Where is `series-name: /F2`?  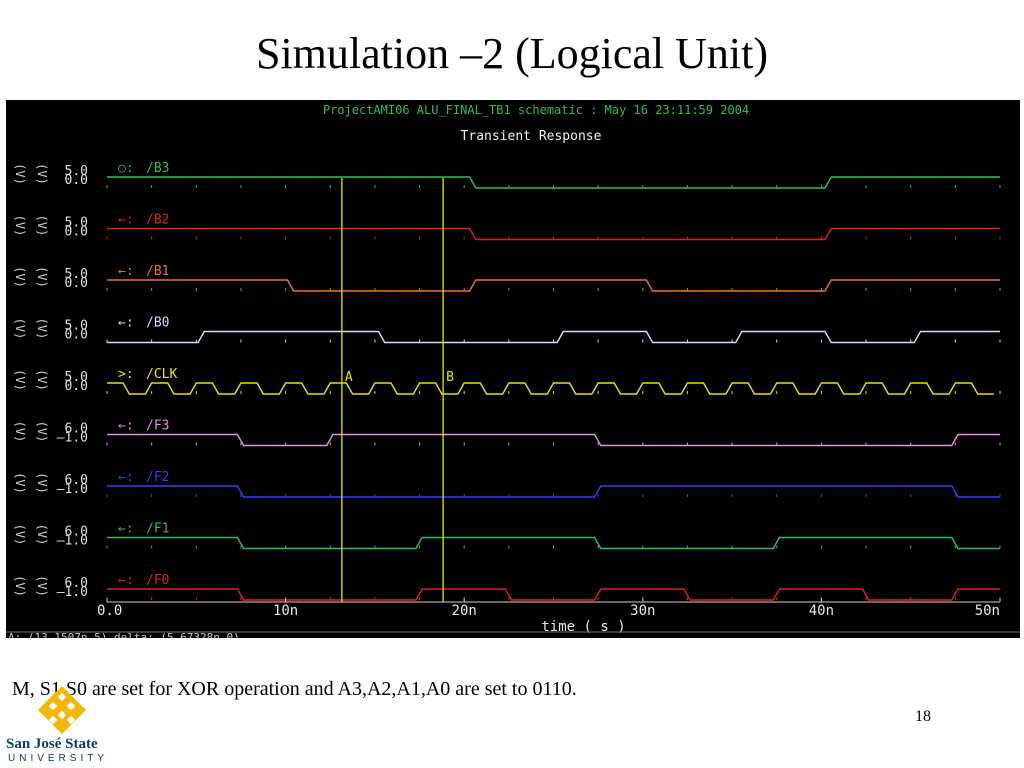 series-name: /F2 is located at coordinates (157, 477).